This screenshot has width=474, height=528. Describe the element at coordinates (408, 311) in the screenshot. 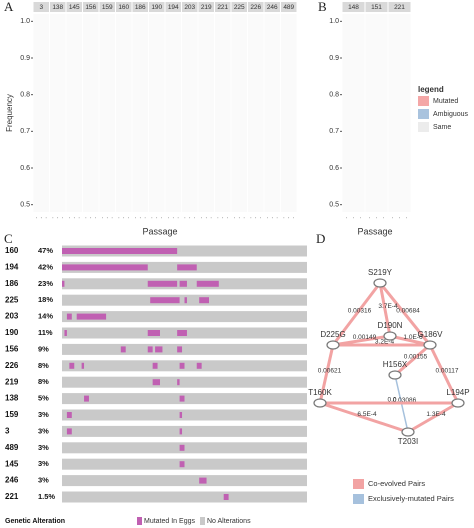

I see `edge-label: 0.00684` at that location.